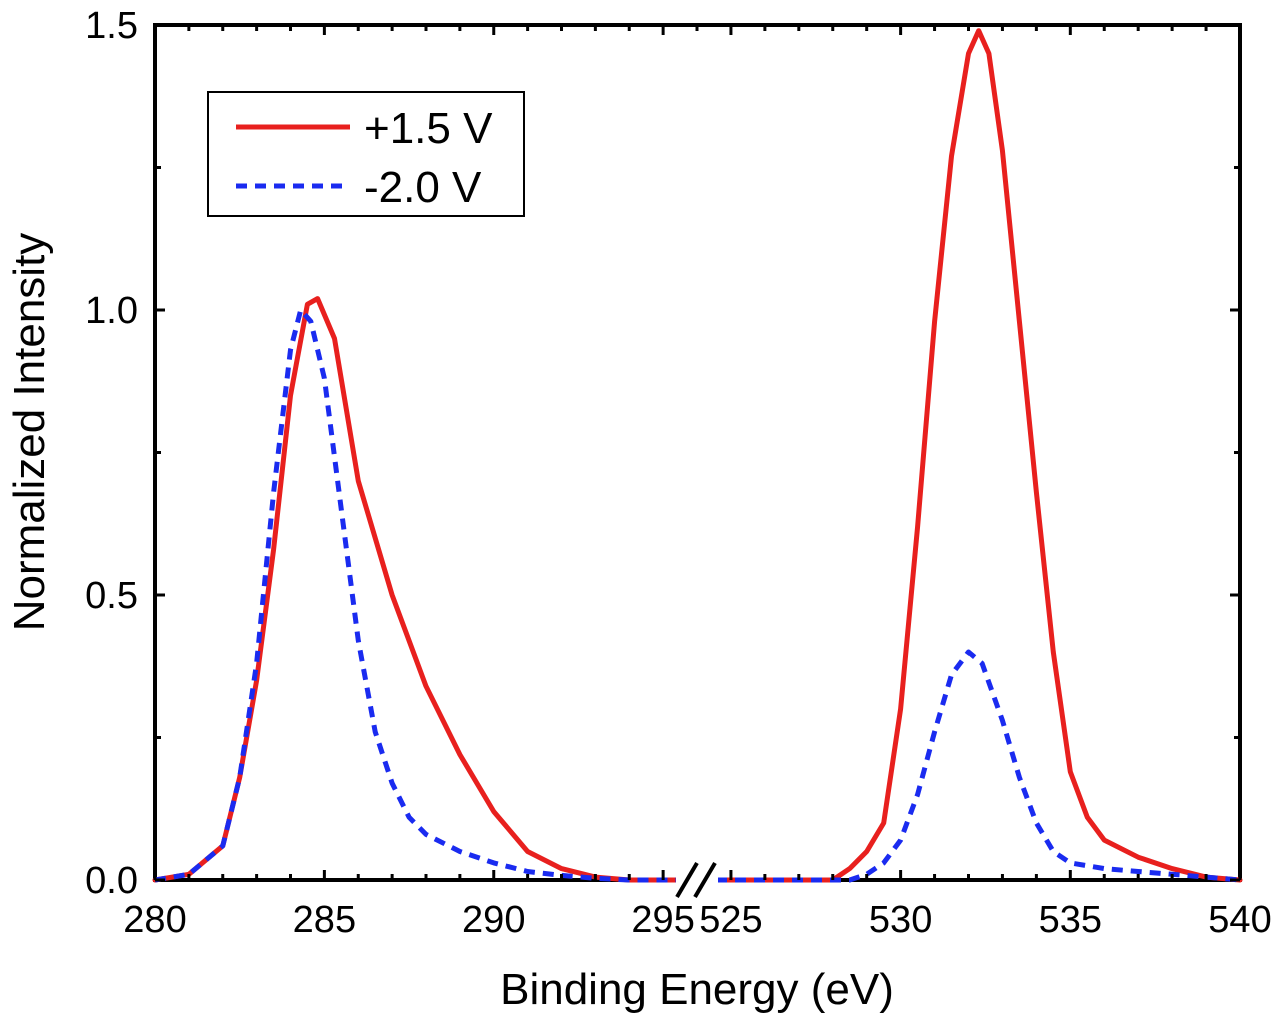 This screenshot has height=1020, width=1280. What do you see at coordinates (1239, 920) in the screenshot?
I see `x-tick-label: 540` at bounding box center [1239, 920].